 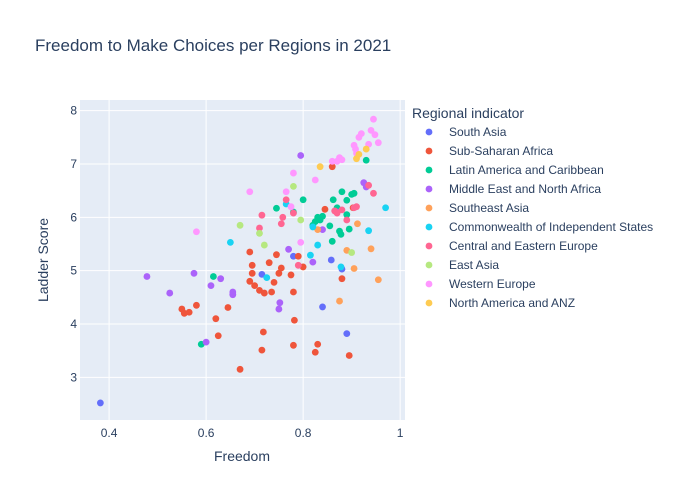 What do you see at coordinates (523, 246) in the screenshot?
I see `legend-item-label: Central and Eastern Europe` at bounding box center [523, 246].